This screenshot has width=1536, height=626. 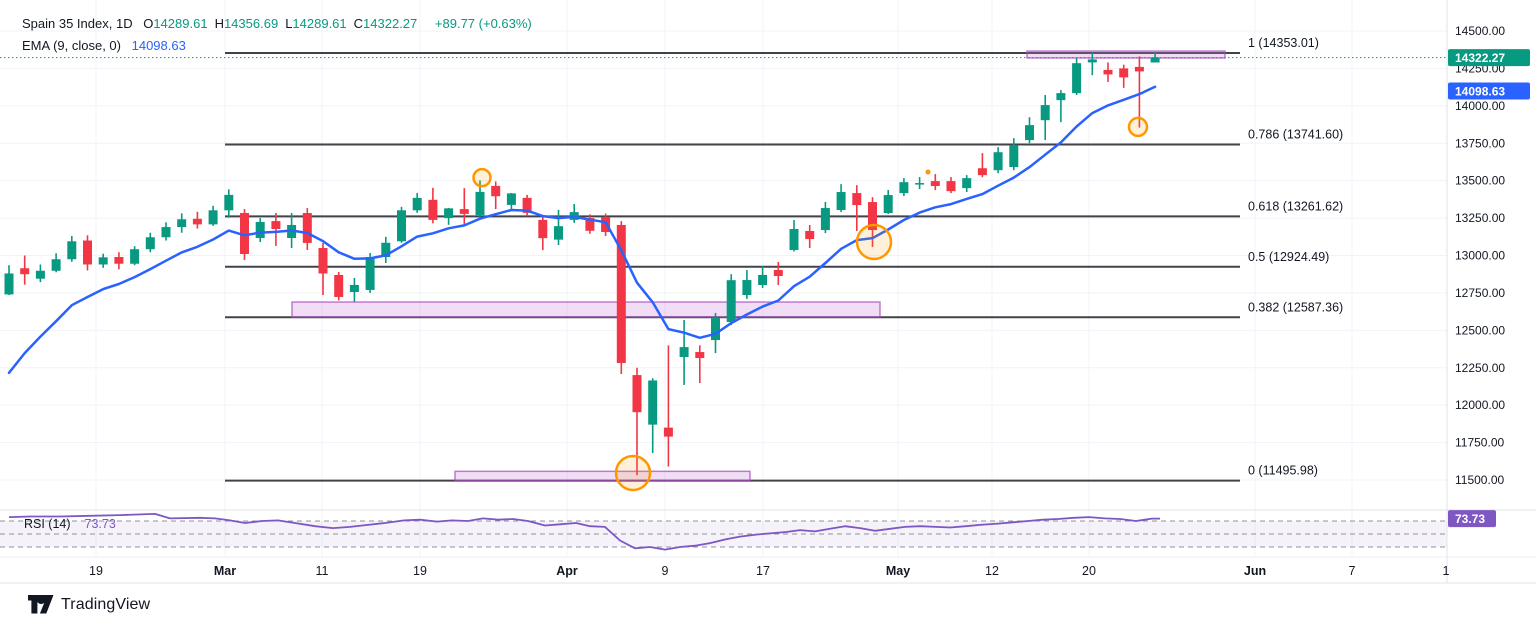 What do you see at coordinates (1283, 471) in the screenshot?
I see `fib-level-label: 0 (11495.98)` at bounding box center [1283, 471].